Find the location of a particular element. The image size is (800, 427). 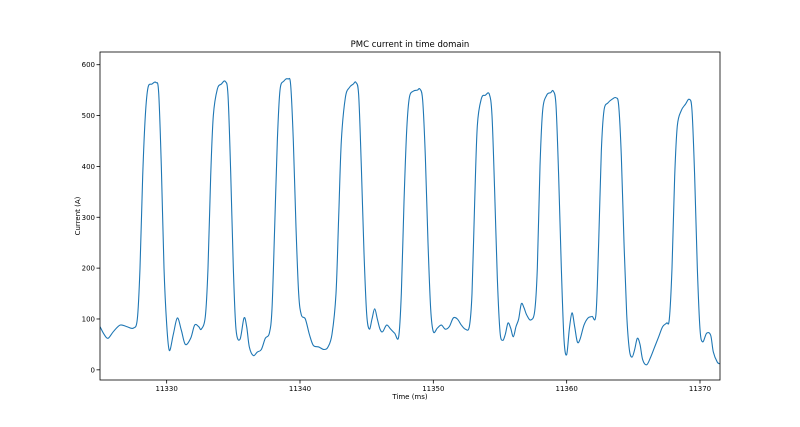

y-tick-label: 100 is located at coordinates (88, 319).